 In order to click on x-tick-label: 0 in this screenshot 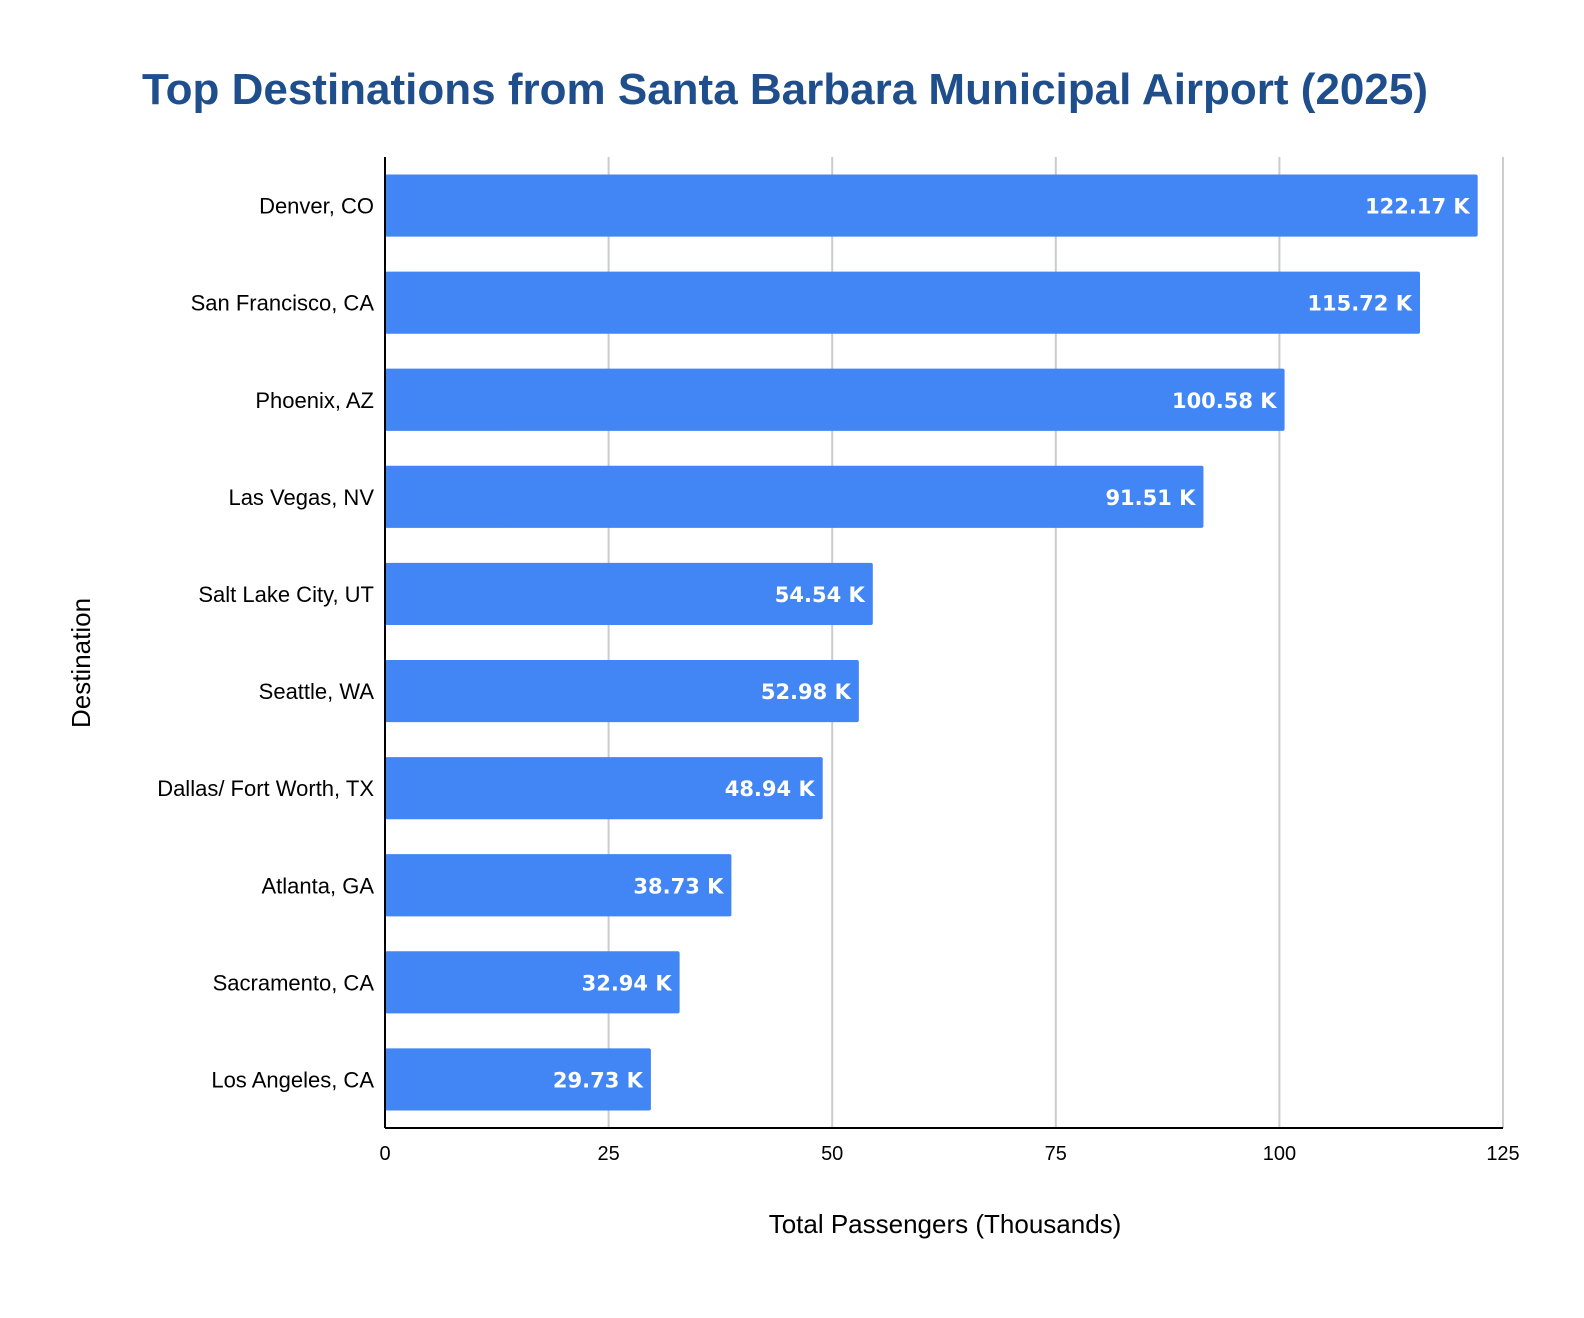, I will do `click(384, 1154)`.